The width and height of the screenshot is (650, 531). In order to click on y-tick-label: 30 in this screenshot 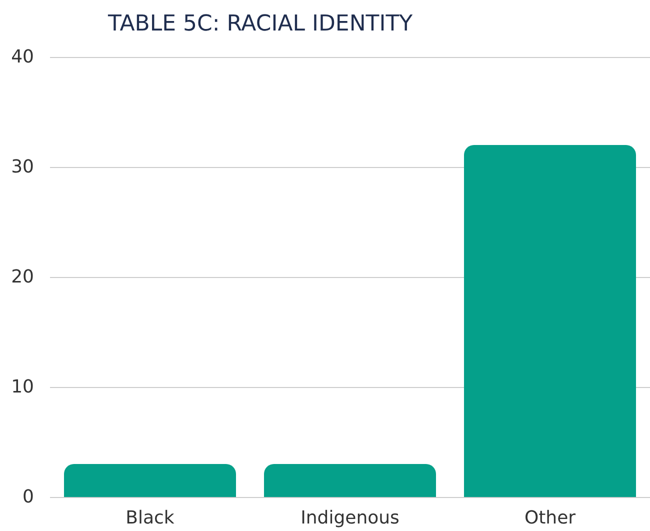, I will do `click(22, 167)`.